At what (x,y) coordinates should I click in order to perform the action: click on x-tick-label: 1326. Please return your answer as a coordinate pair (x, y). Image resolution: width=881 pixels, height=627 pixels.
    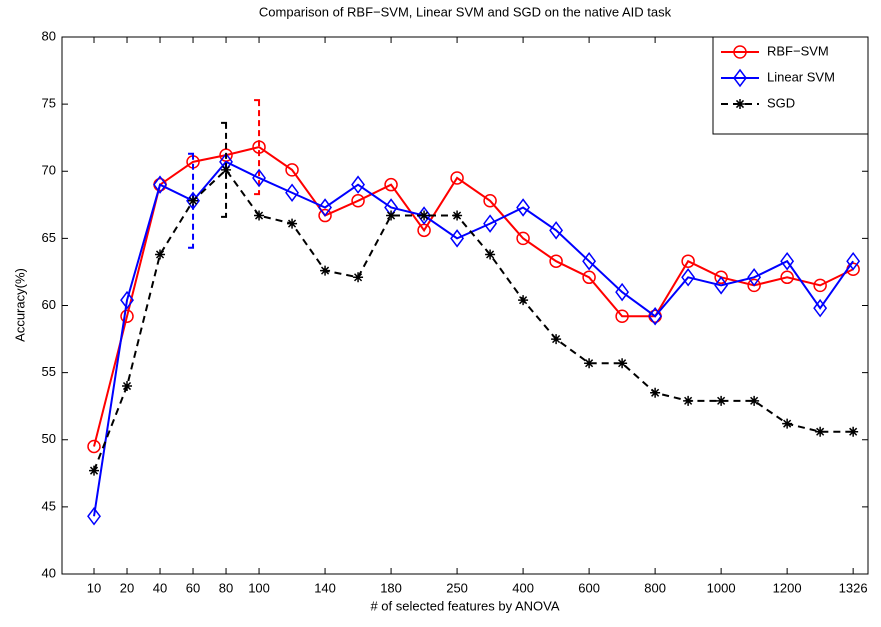
    Looking at the image, I should click on (853, 587).